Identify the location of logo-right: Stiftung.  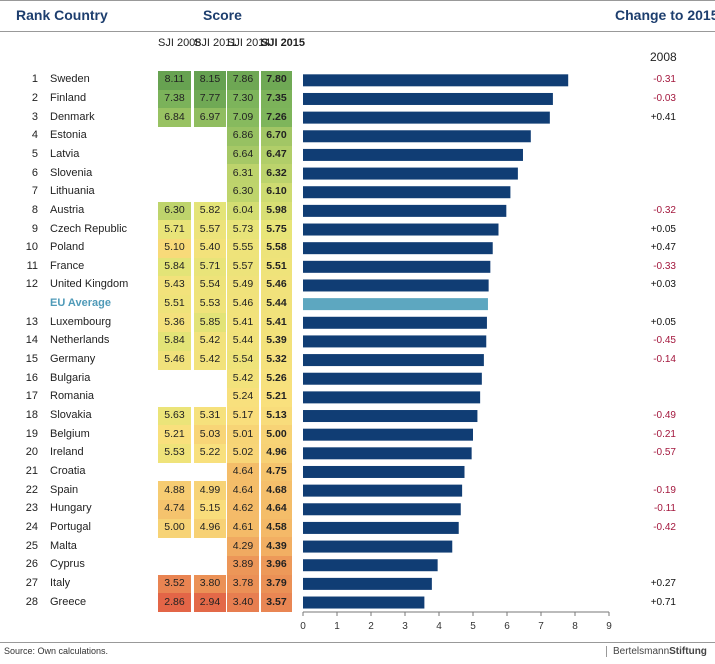
(688, 651).